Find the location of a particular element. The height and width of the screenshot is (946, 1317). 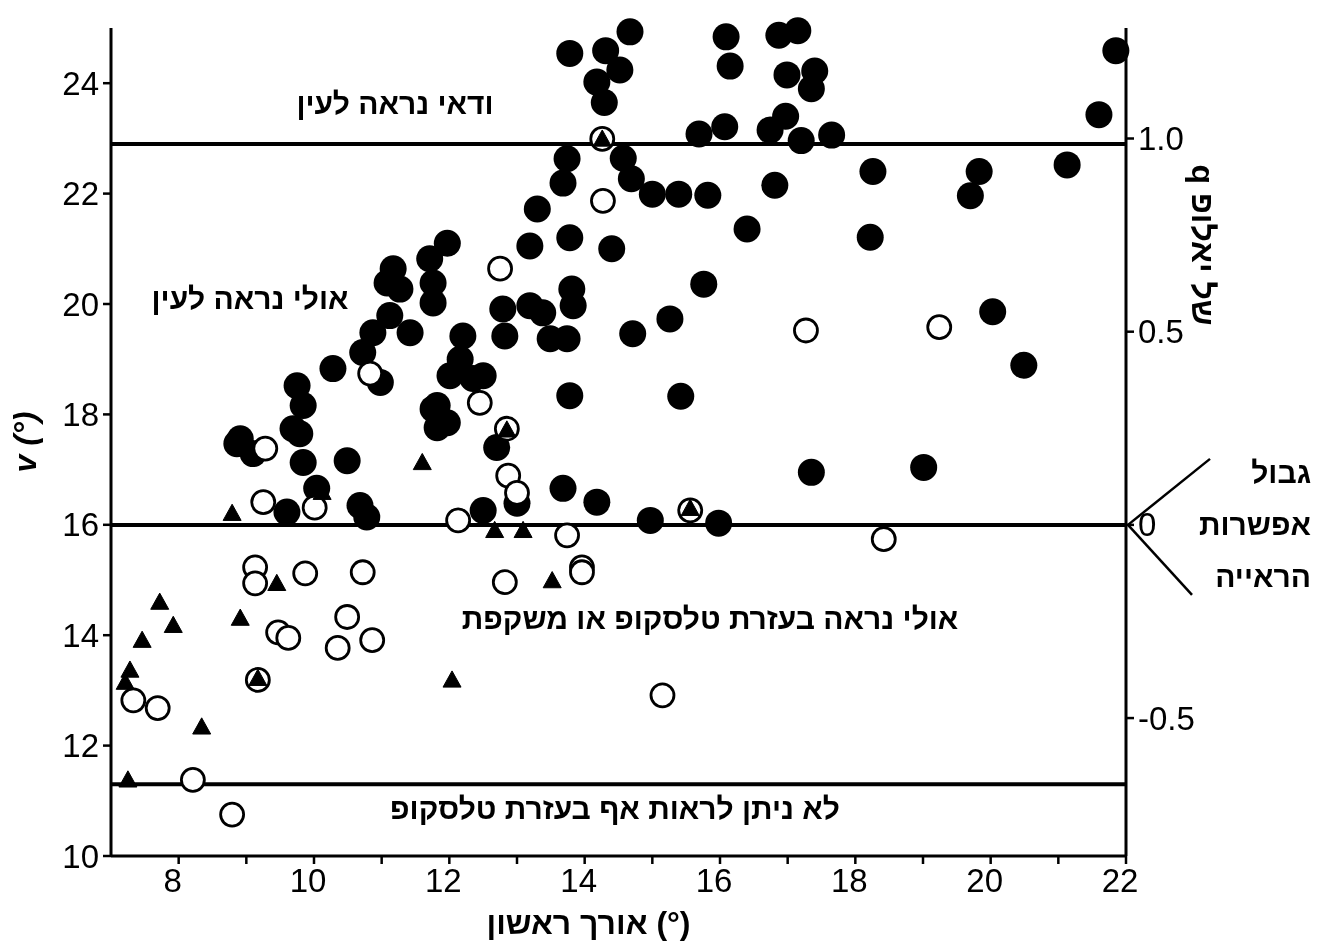

y2-tick-label: 0.5 is located at coordinates (1161, 332).